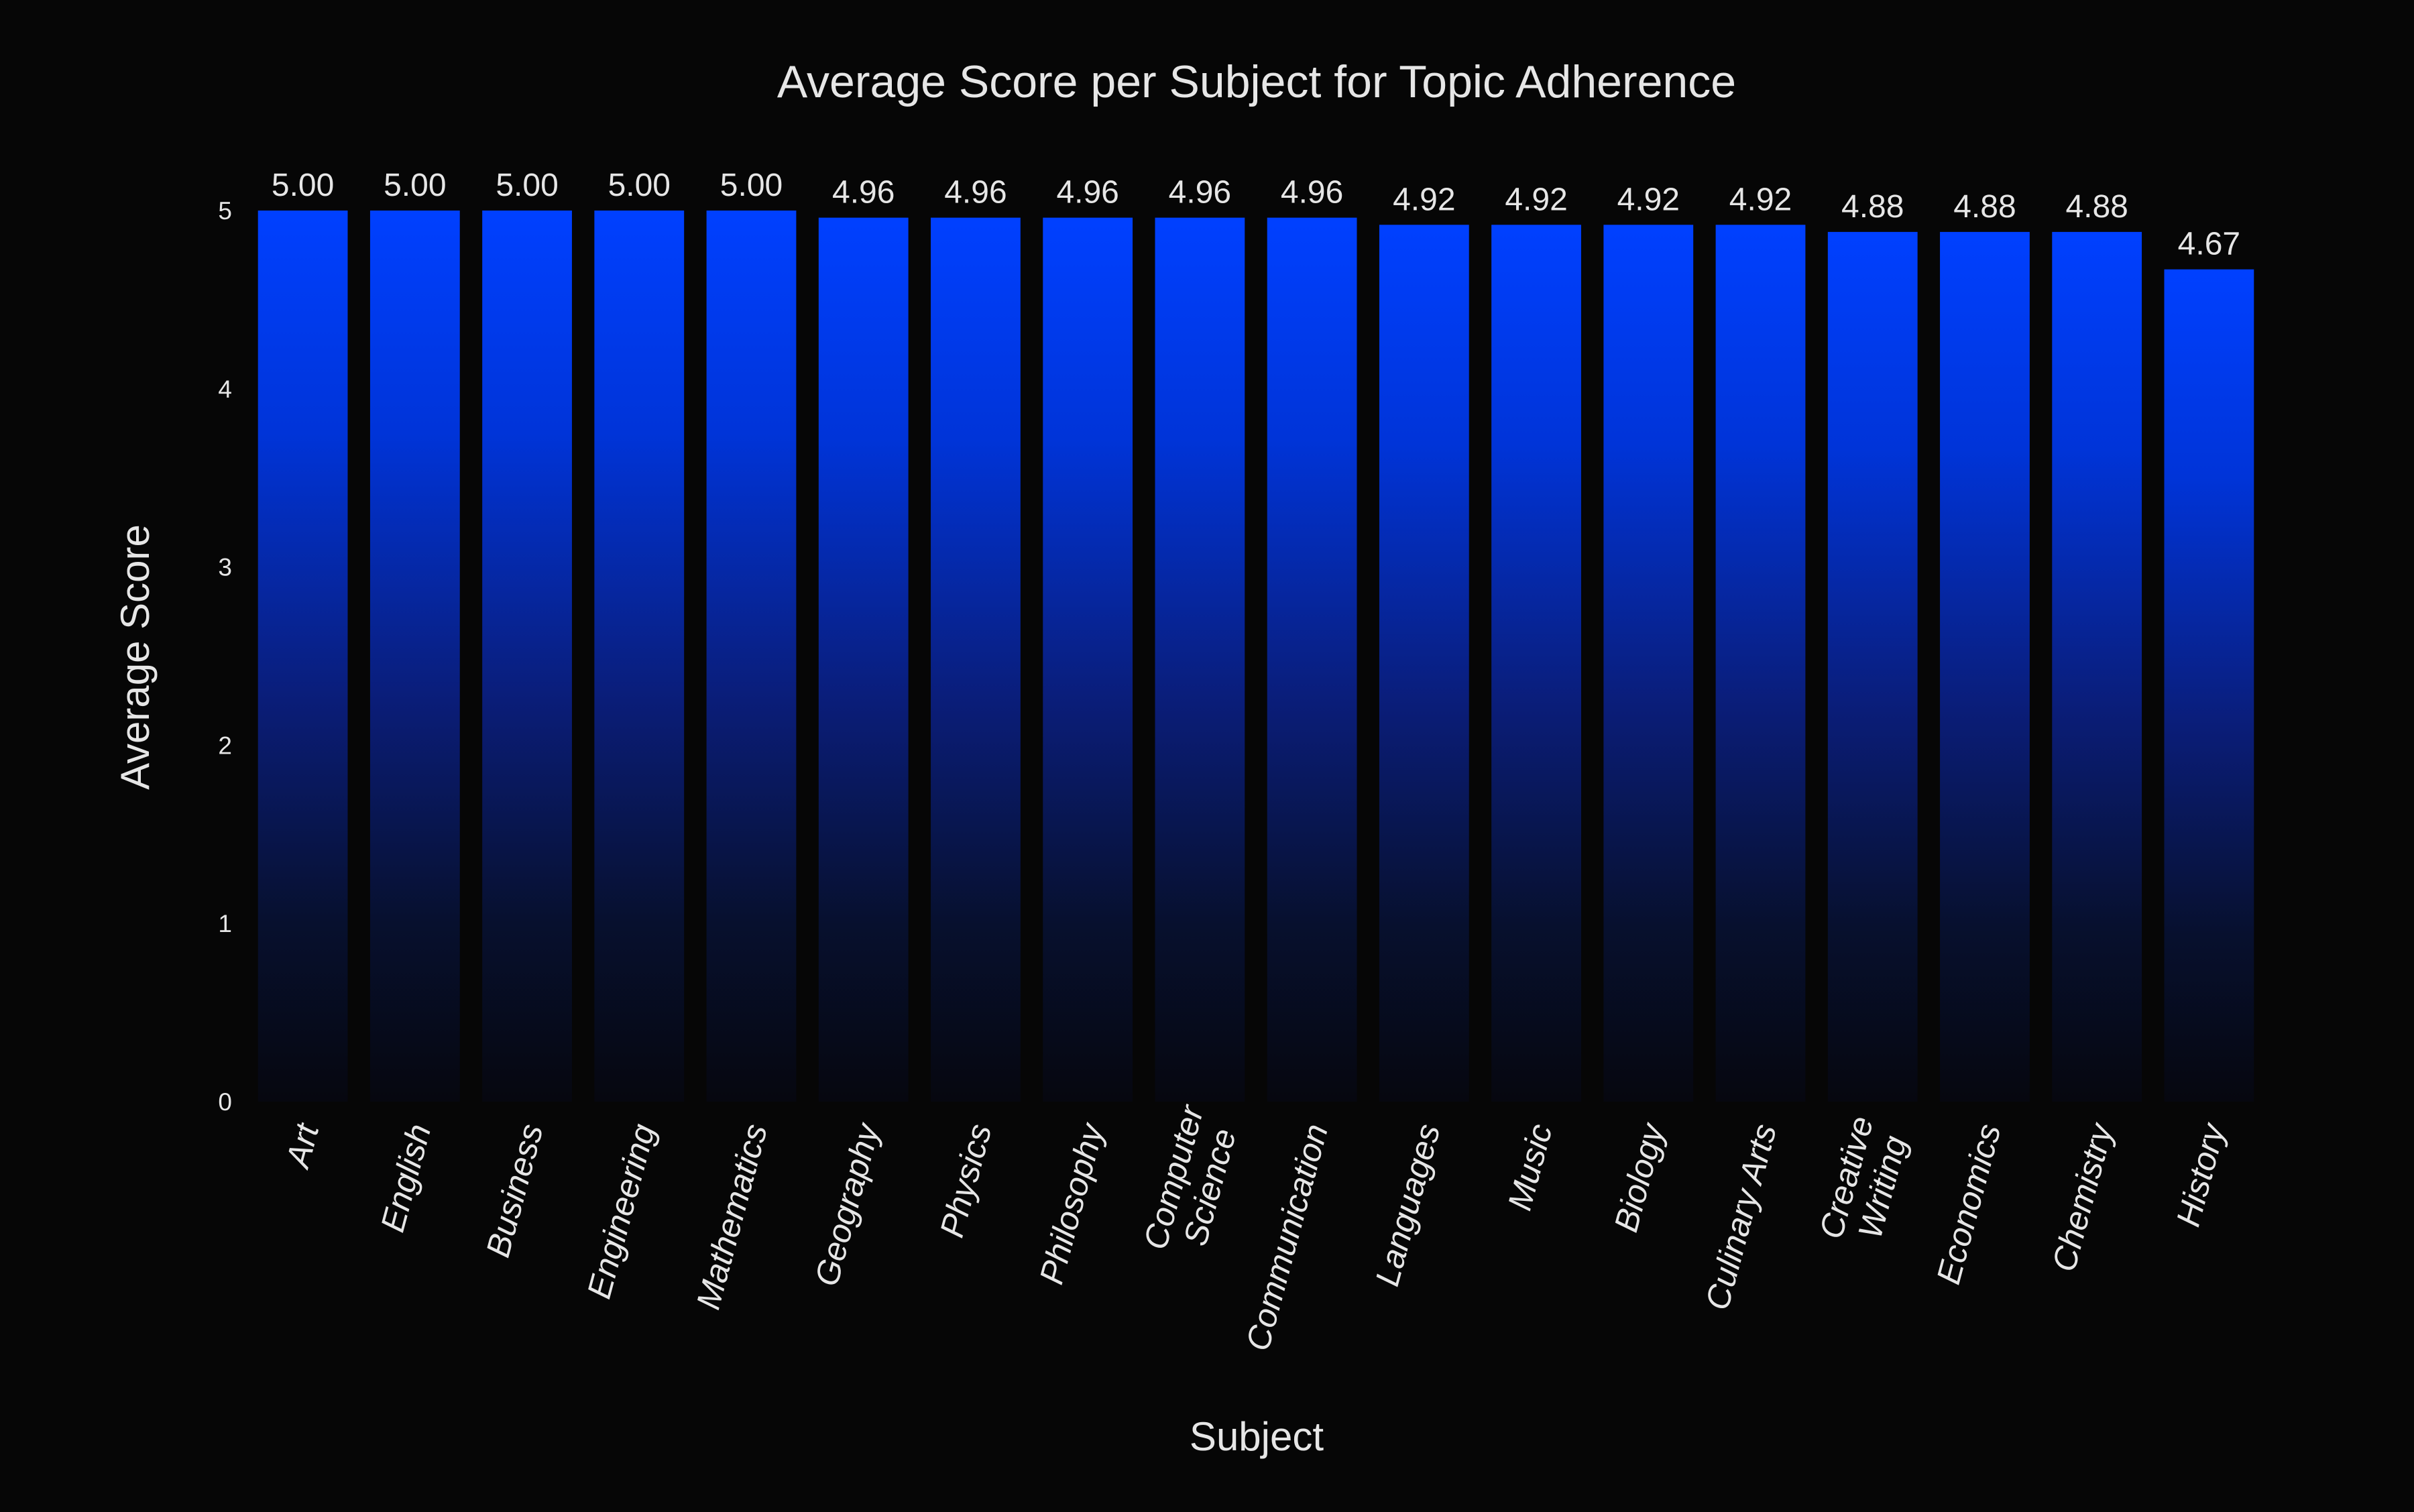 The width and height of the screenshot is (2414, 1512). What do you see at coordinates (225, 1102) in the screenshot?
I see `y-tick-label: 0` at bounding box center [225, 1102].